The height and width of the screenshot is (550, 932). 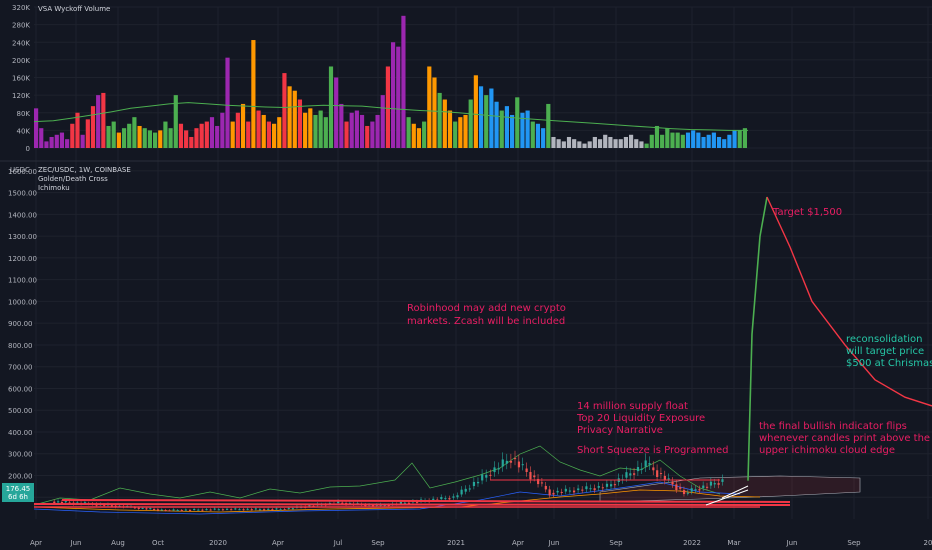 I want to click on robinhood-note-1: Robinhood may add new crypto, so click(x=486, y=308).